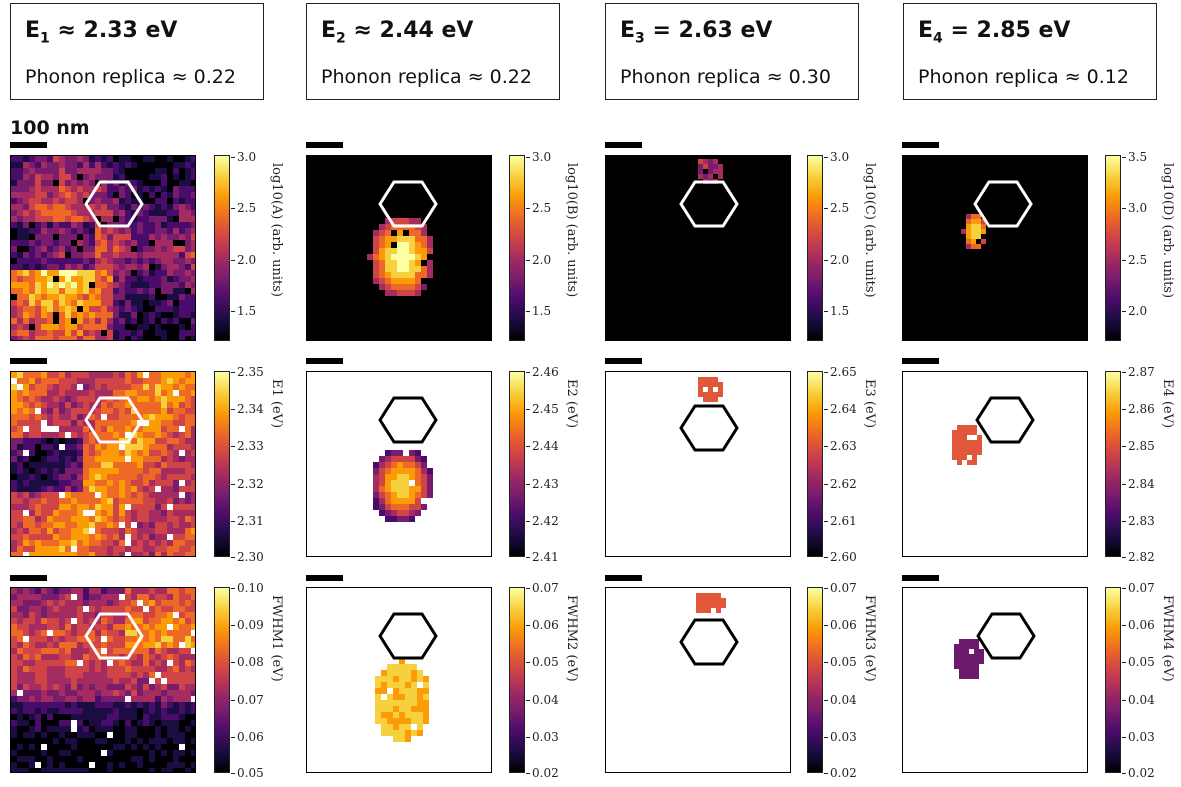 This screenshot has width=1181, height=787. I want to click on colorbar-label: E1 (eV), so click(276, 404).